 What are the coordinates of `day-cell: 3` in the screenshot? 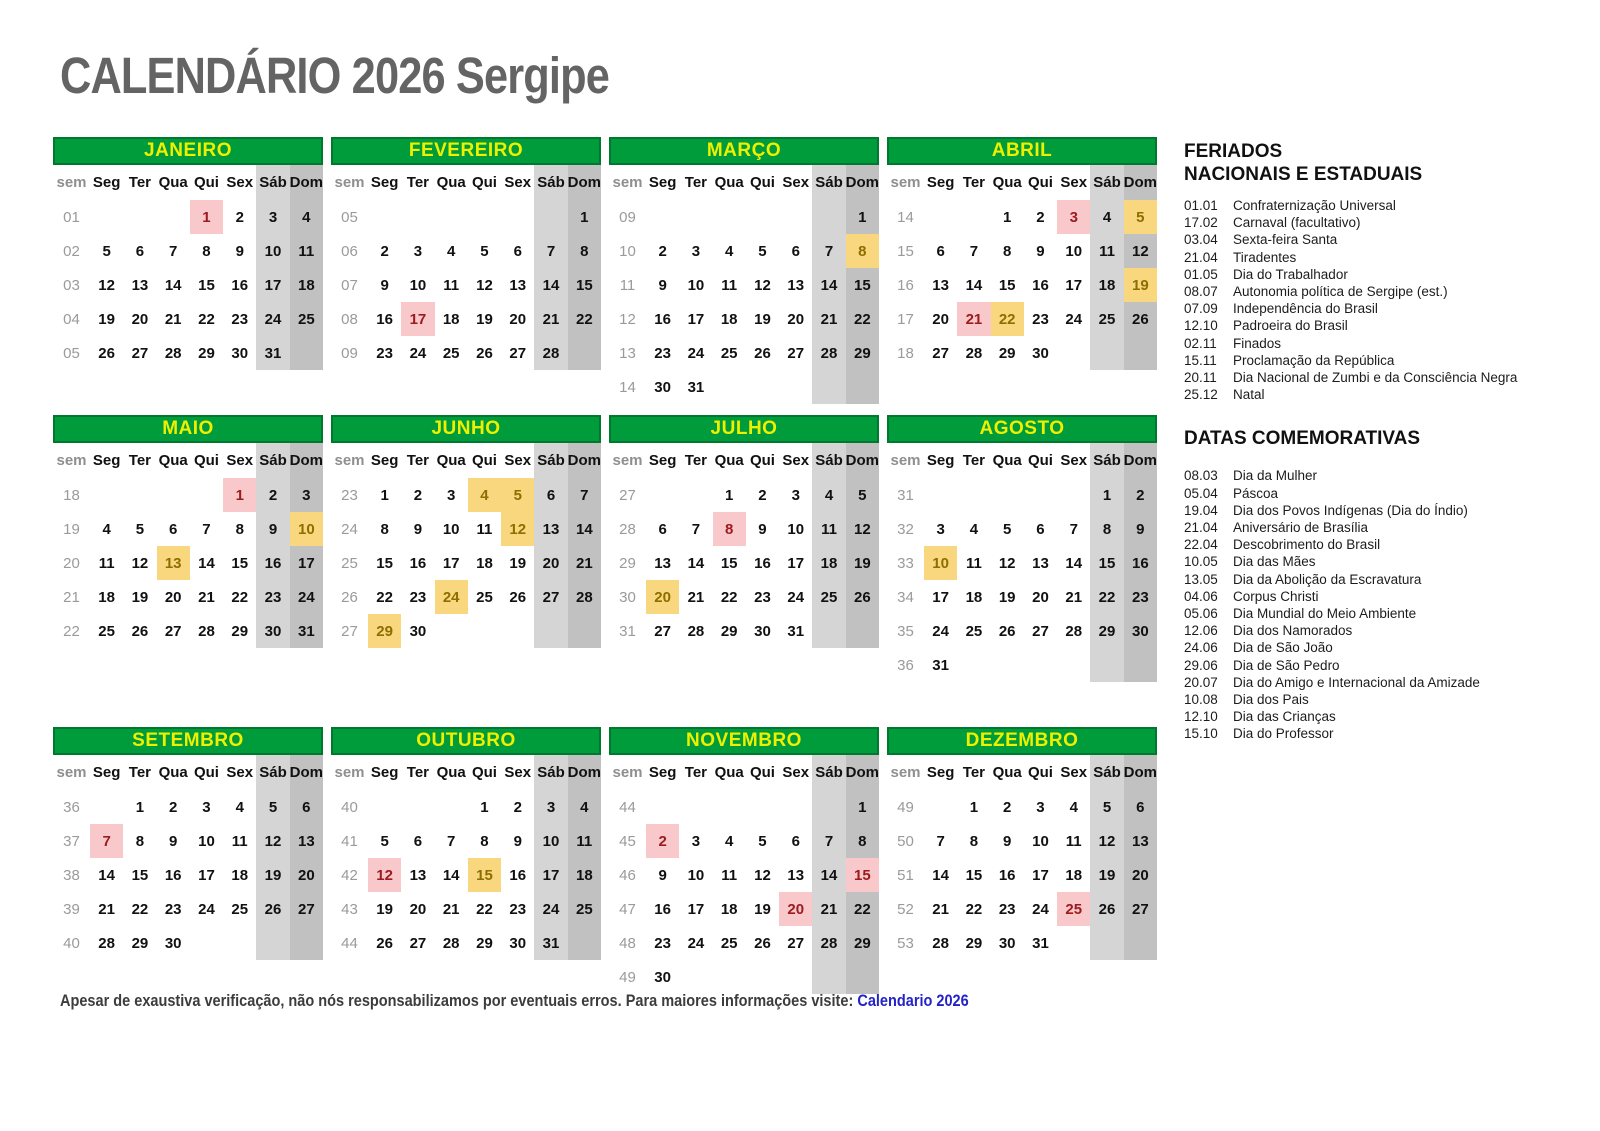 It's located at (418, 251).